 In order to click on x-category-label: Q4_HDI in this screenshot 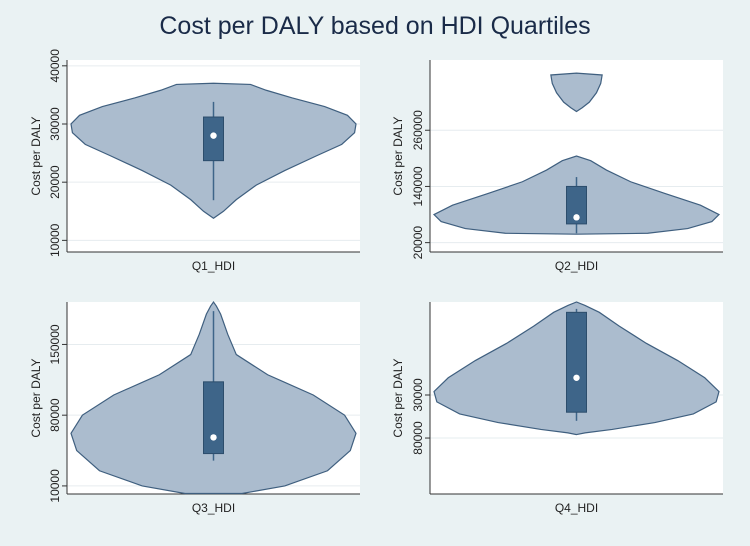, I will do `click(576, 508)`.